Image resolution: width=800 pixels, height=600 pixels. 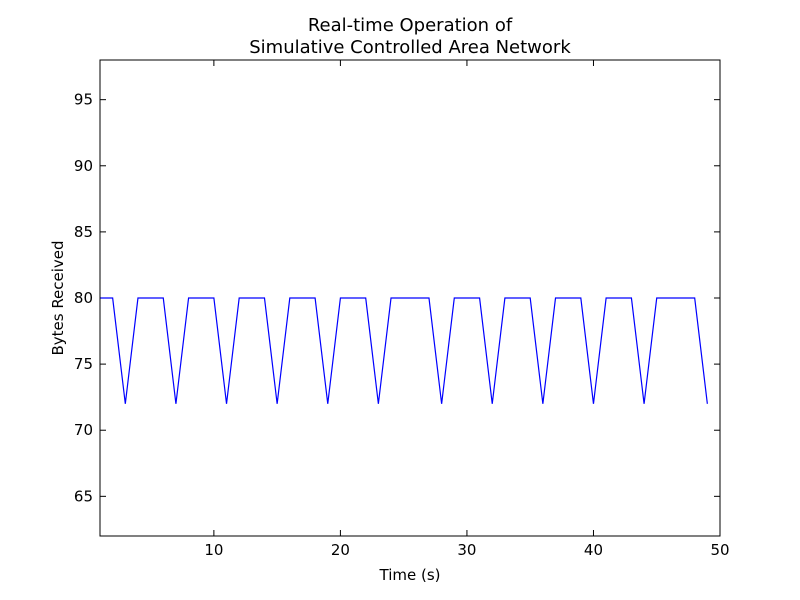 What do you see at coordinates (83, 496) in the screenshot?
I see `y-tick-label: 65` at bounding box center [83, 496].